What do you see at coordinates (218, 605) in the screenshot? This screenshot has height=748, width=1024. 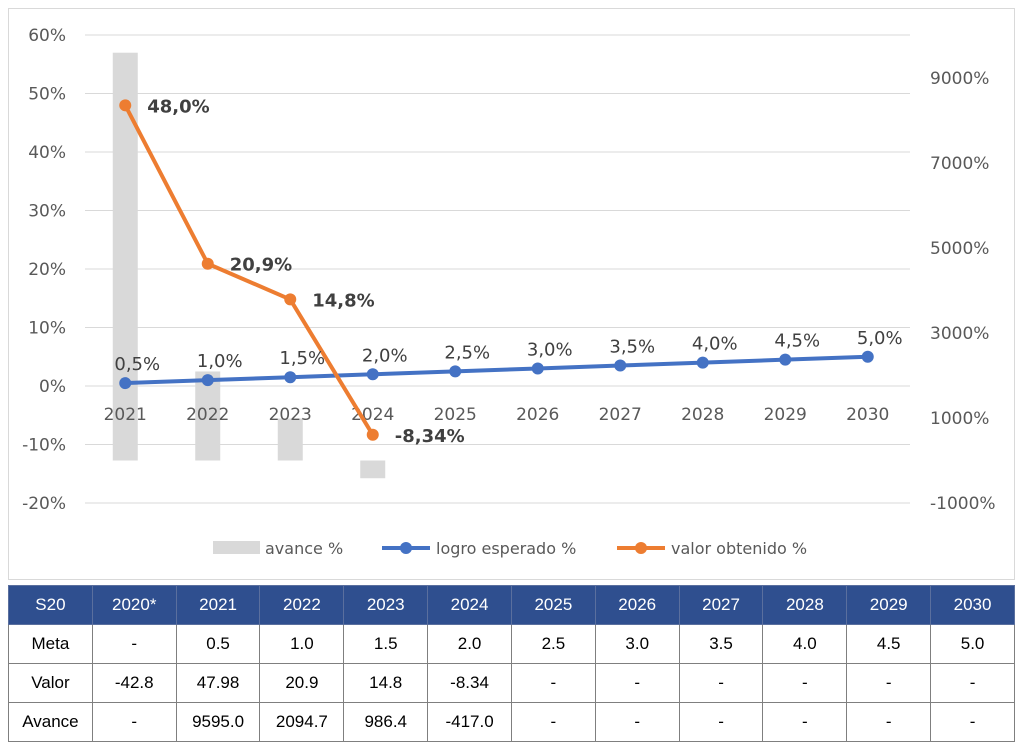 I see `table-header-cell: 2021` at bounding box center [218, 605].